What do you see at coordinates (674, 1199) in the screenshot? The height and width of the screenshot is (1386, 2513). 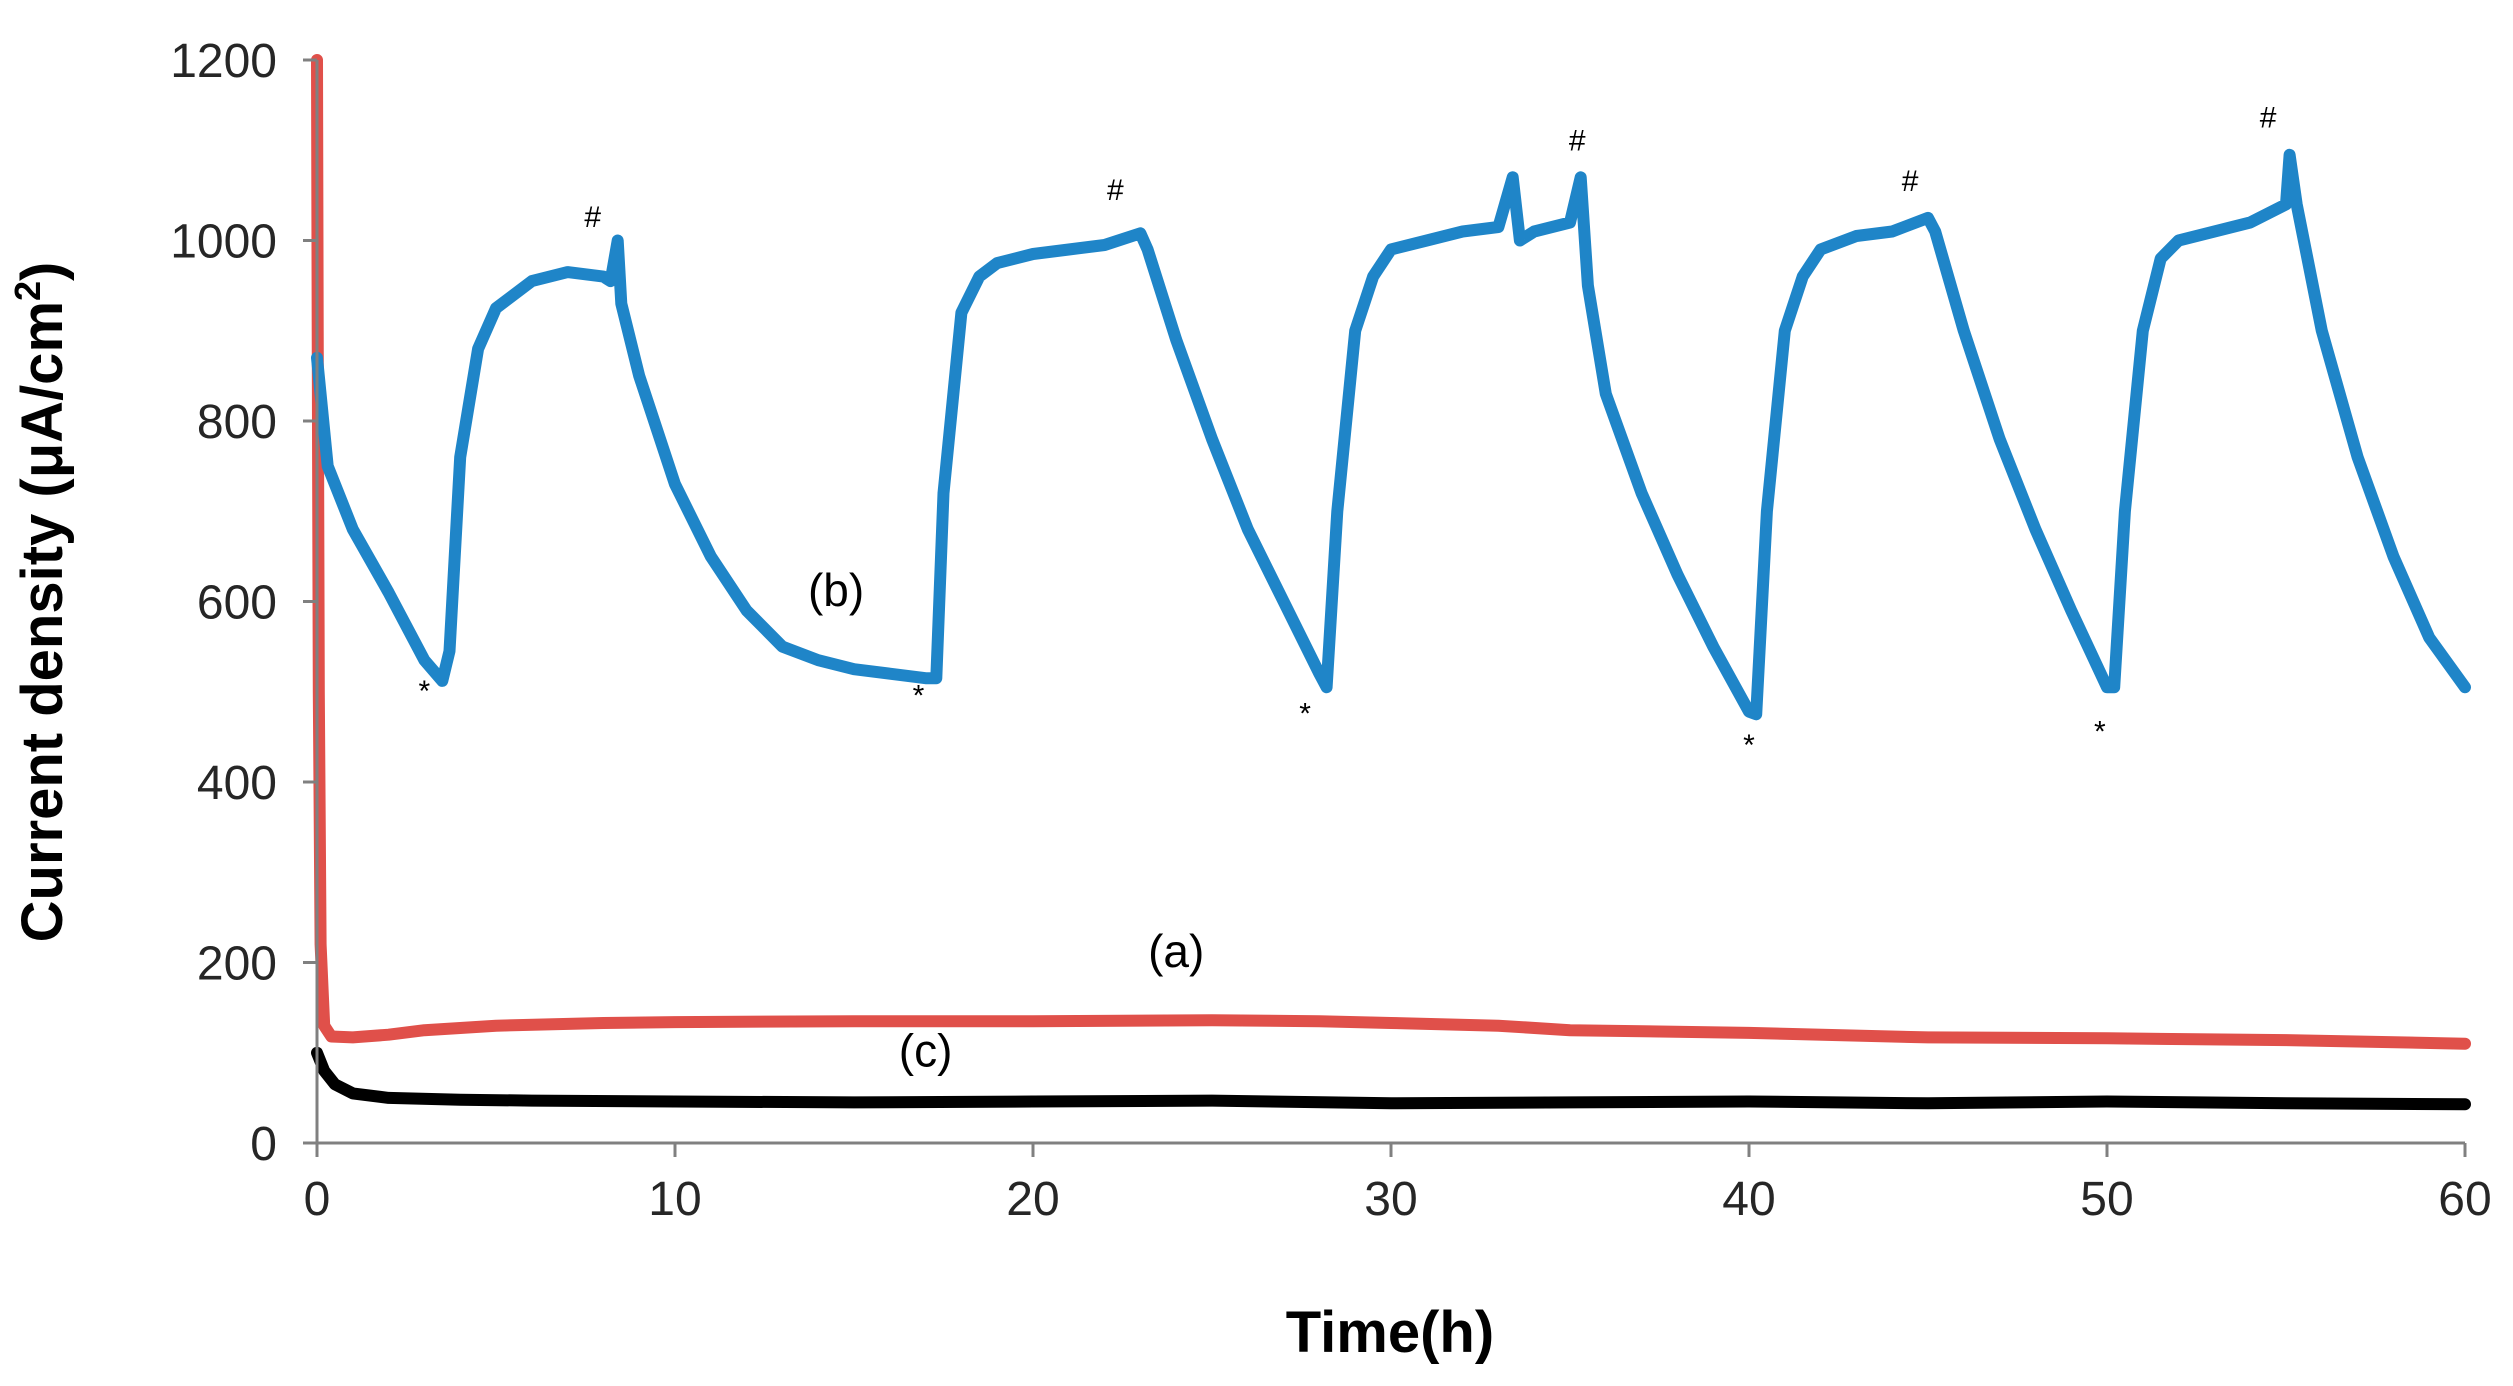 I see `x-tick-label: 10` at bounding box center [674, 1199].